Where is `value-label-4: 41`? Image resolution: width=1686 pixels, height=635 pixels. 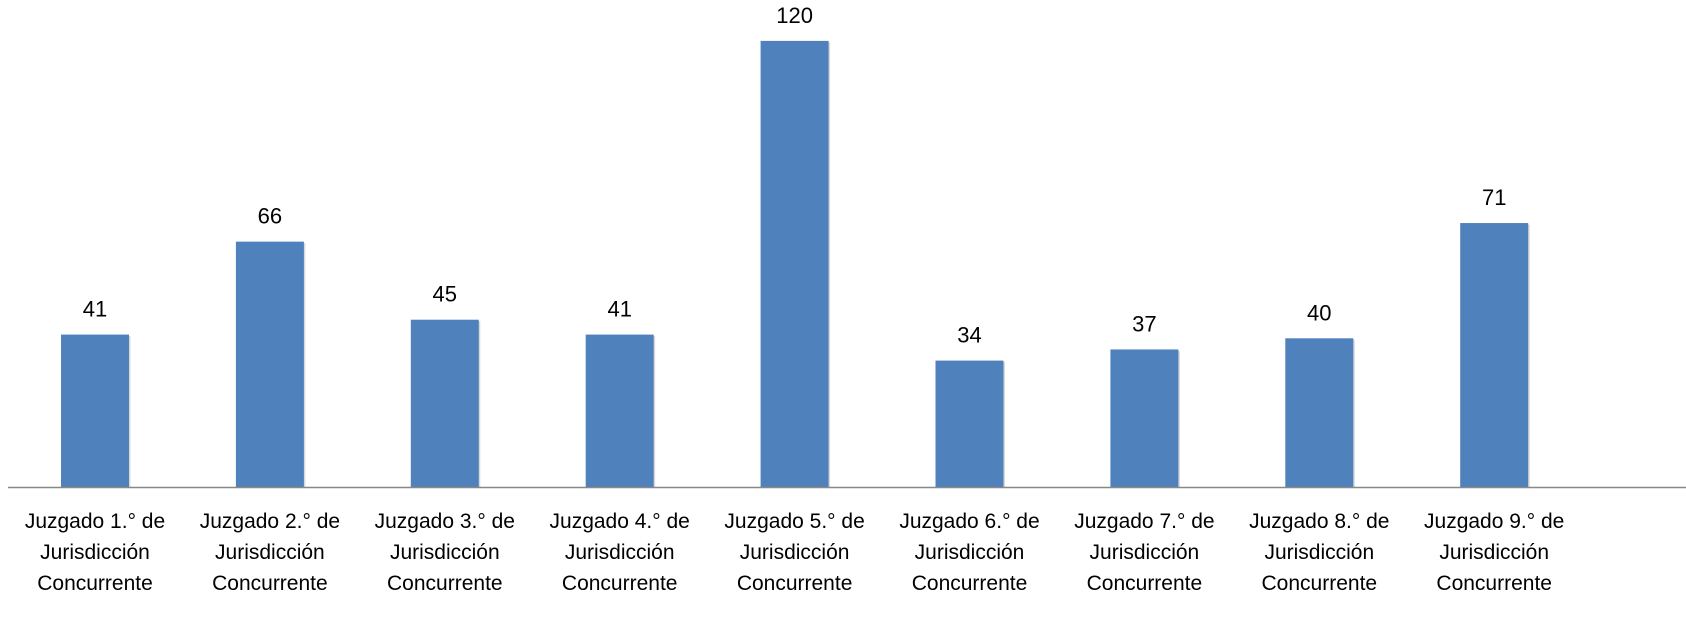
value-label-4: 41 is located at coordinates (619, 309).